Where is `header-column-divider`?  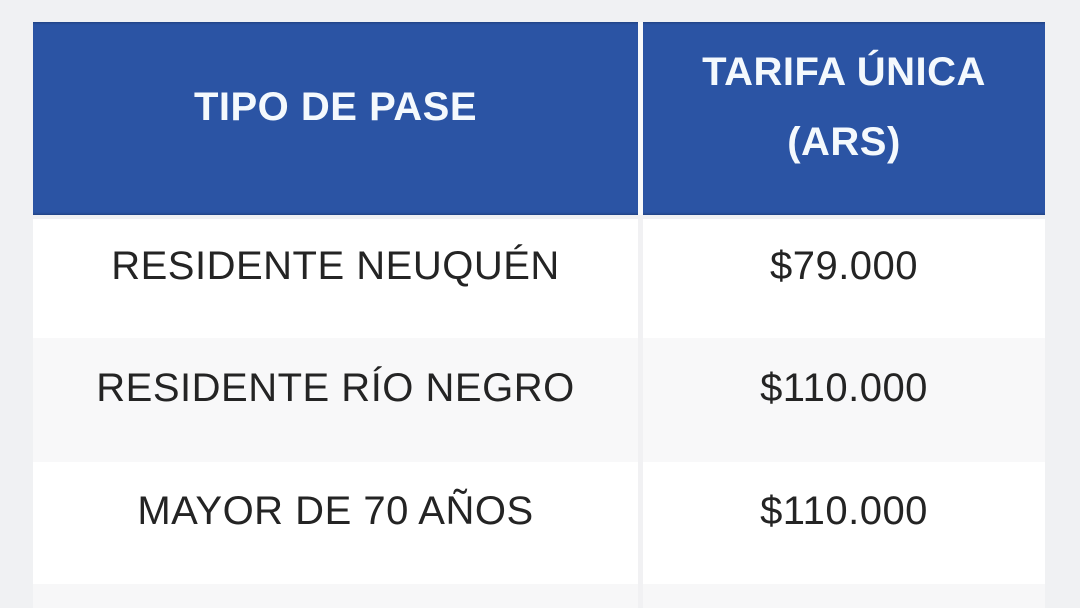 header-column-divider is located at coordinates (640, 118).